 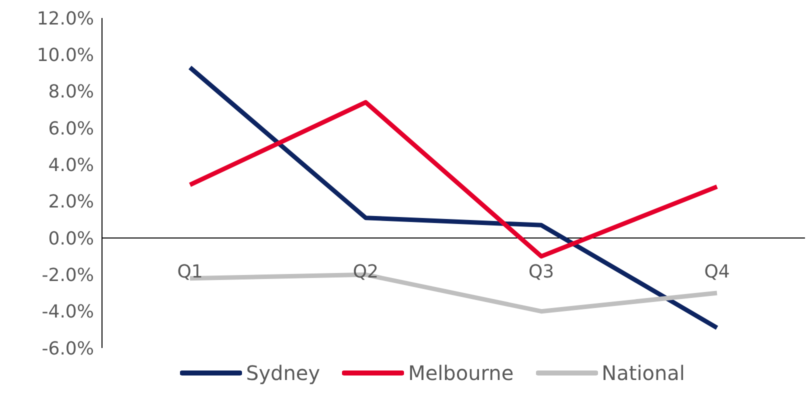 I want to click on legend-label: Melbourne, so click(x=461, y=373).